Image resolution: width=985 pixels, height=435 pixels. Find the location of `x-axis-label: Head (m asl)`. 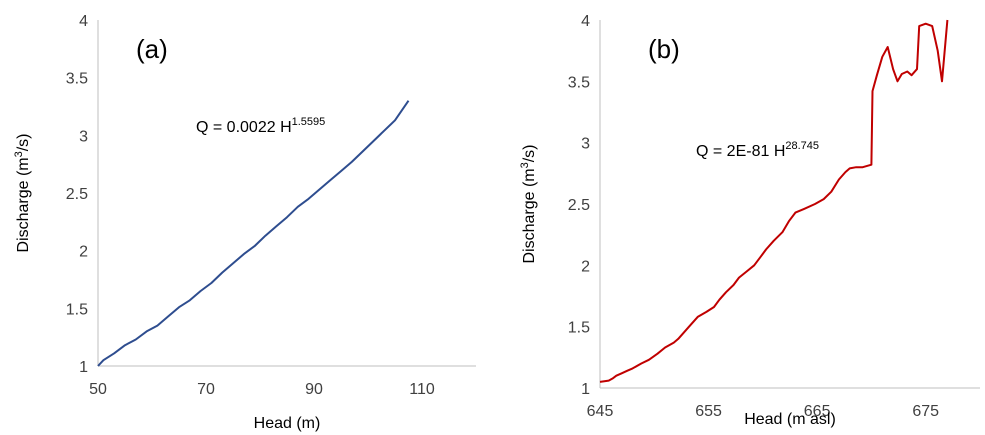

x-axis-label: Head (m asl) is located at coordinates (790, 419).